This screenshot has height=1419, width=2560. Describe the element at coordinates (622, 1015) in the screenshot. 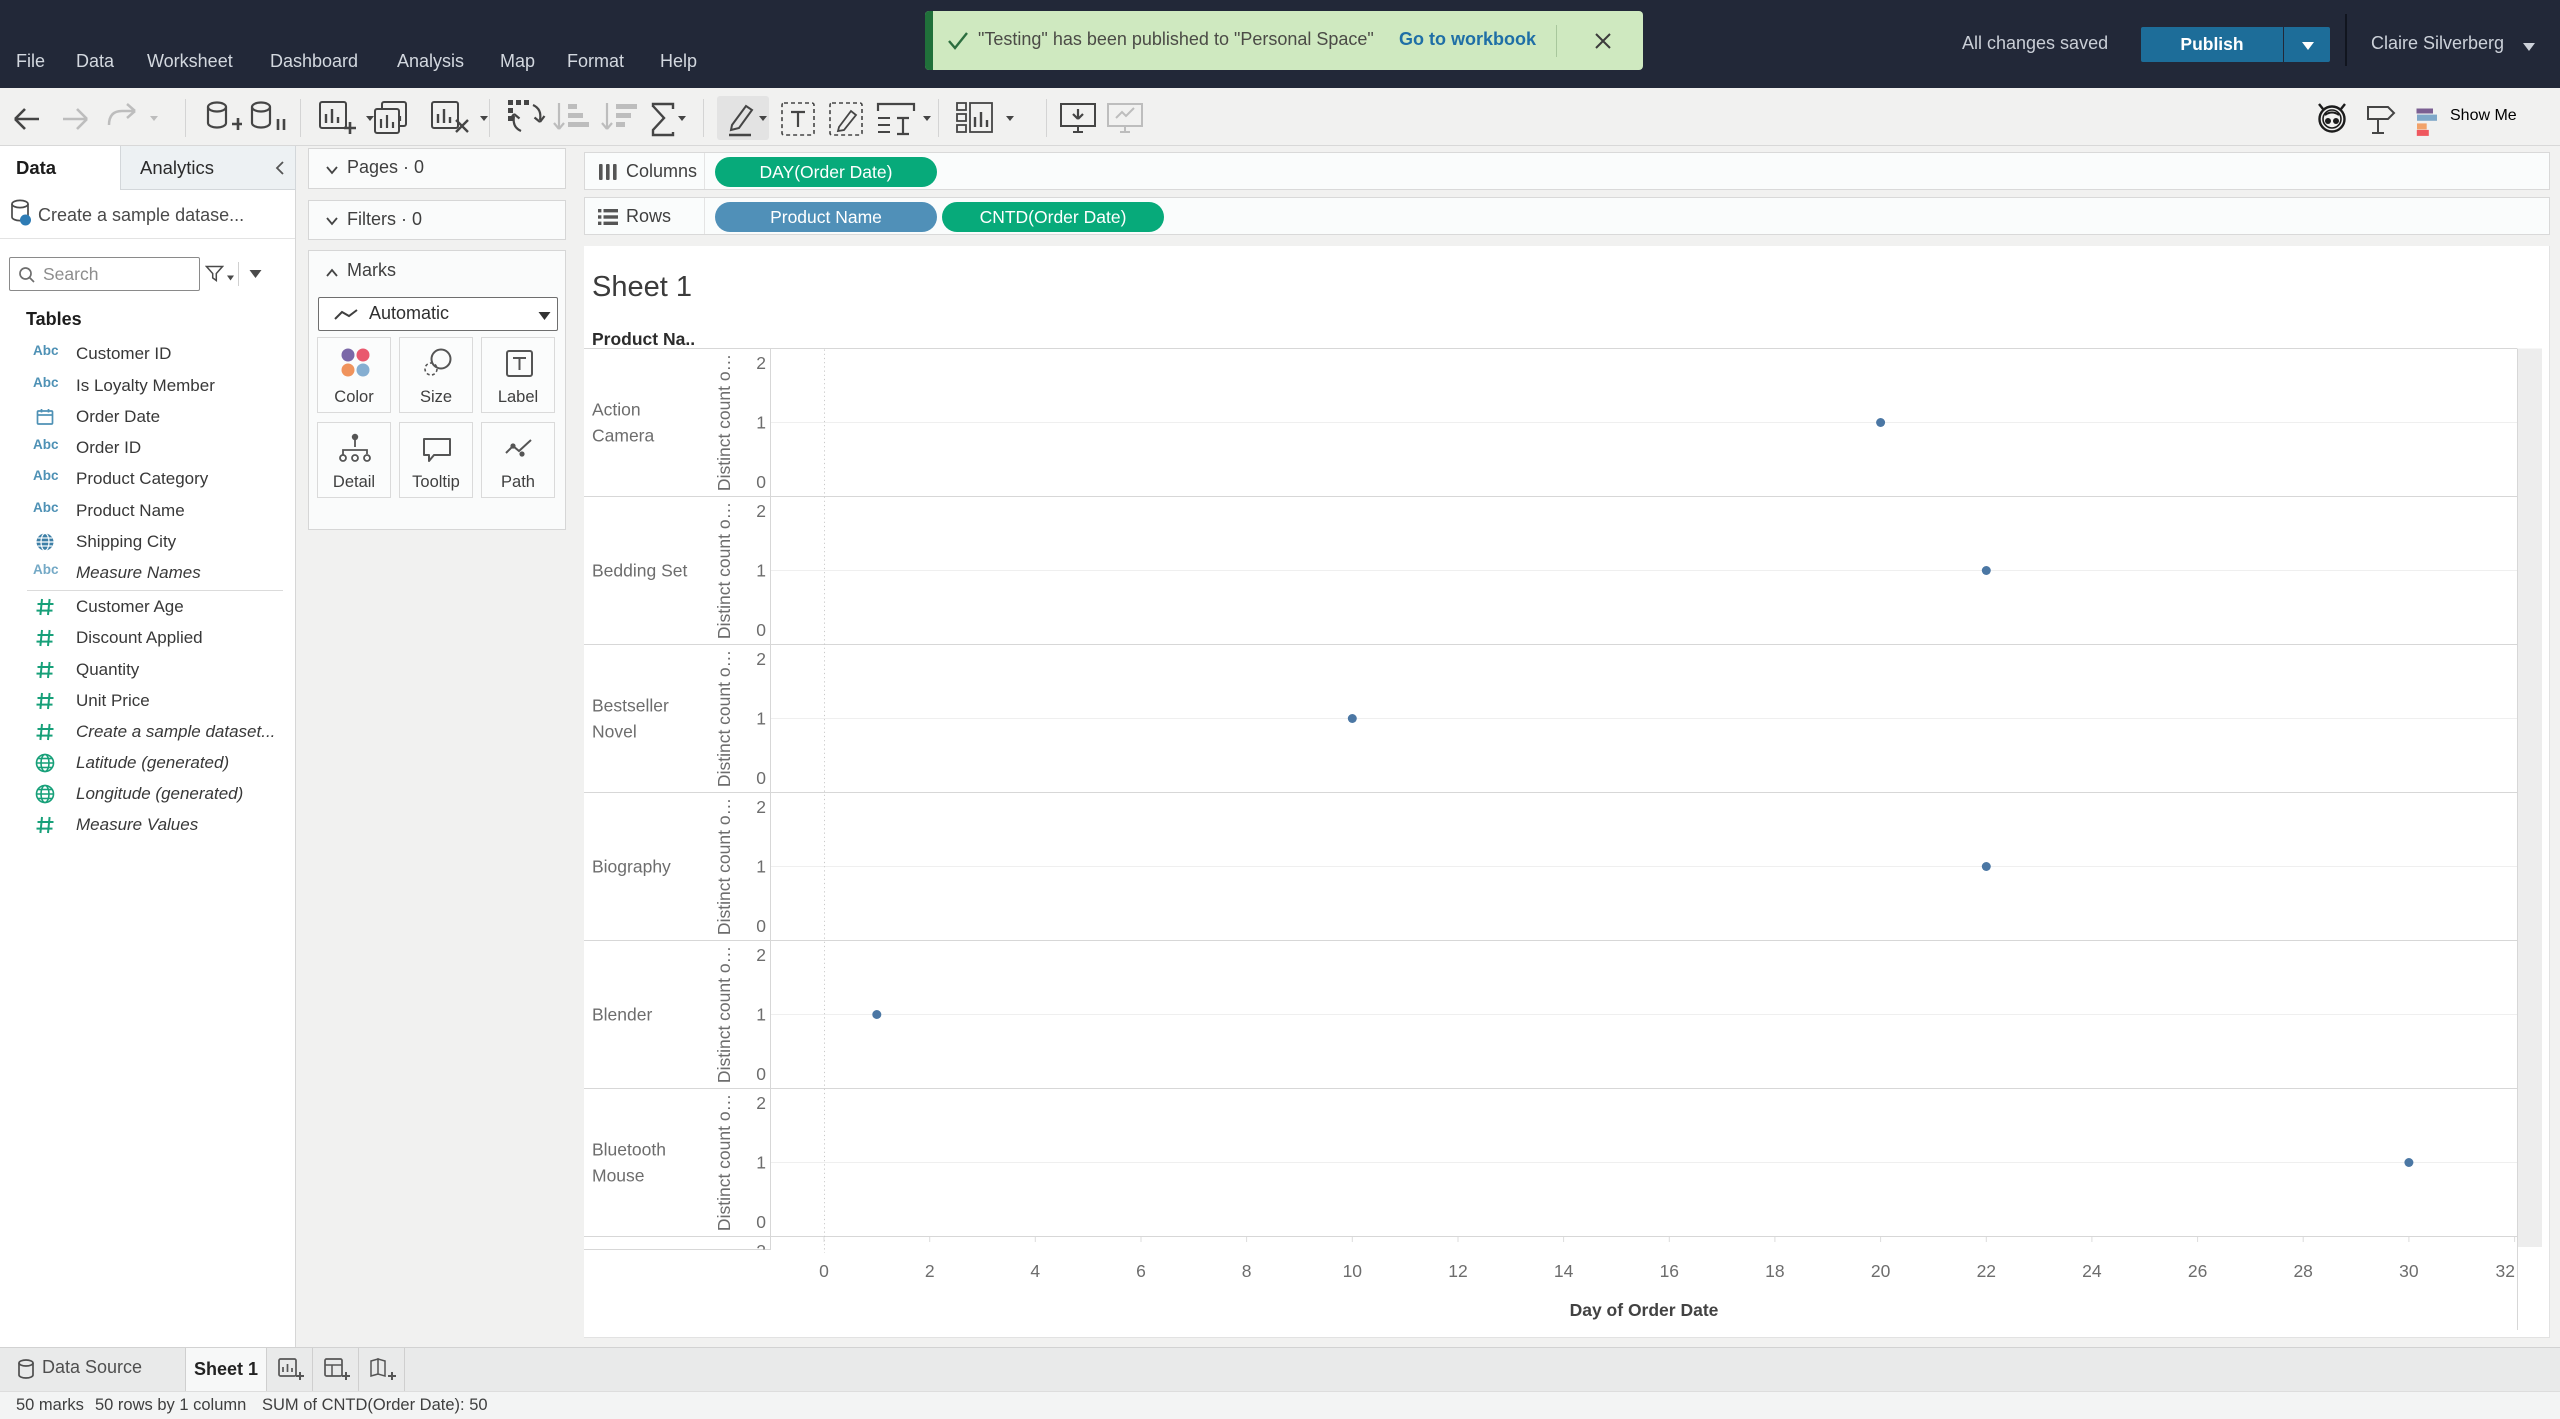

I see `svg-text: Blender` at that location.